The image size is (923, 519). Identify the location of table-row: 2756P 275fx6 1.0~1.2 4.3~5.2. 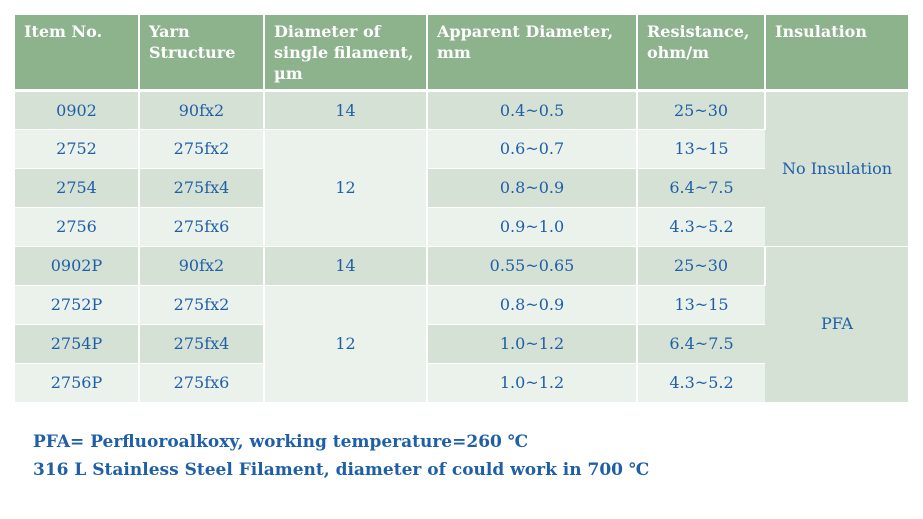
(461, 383).